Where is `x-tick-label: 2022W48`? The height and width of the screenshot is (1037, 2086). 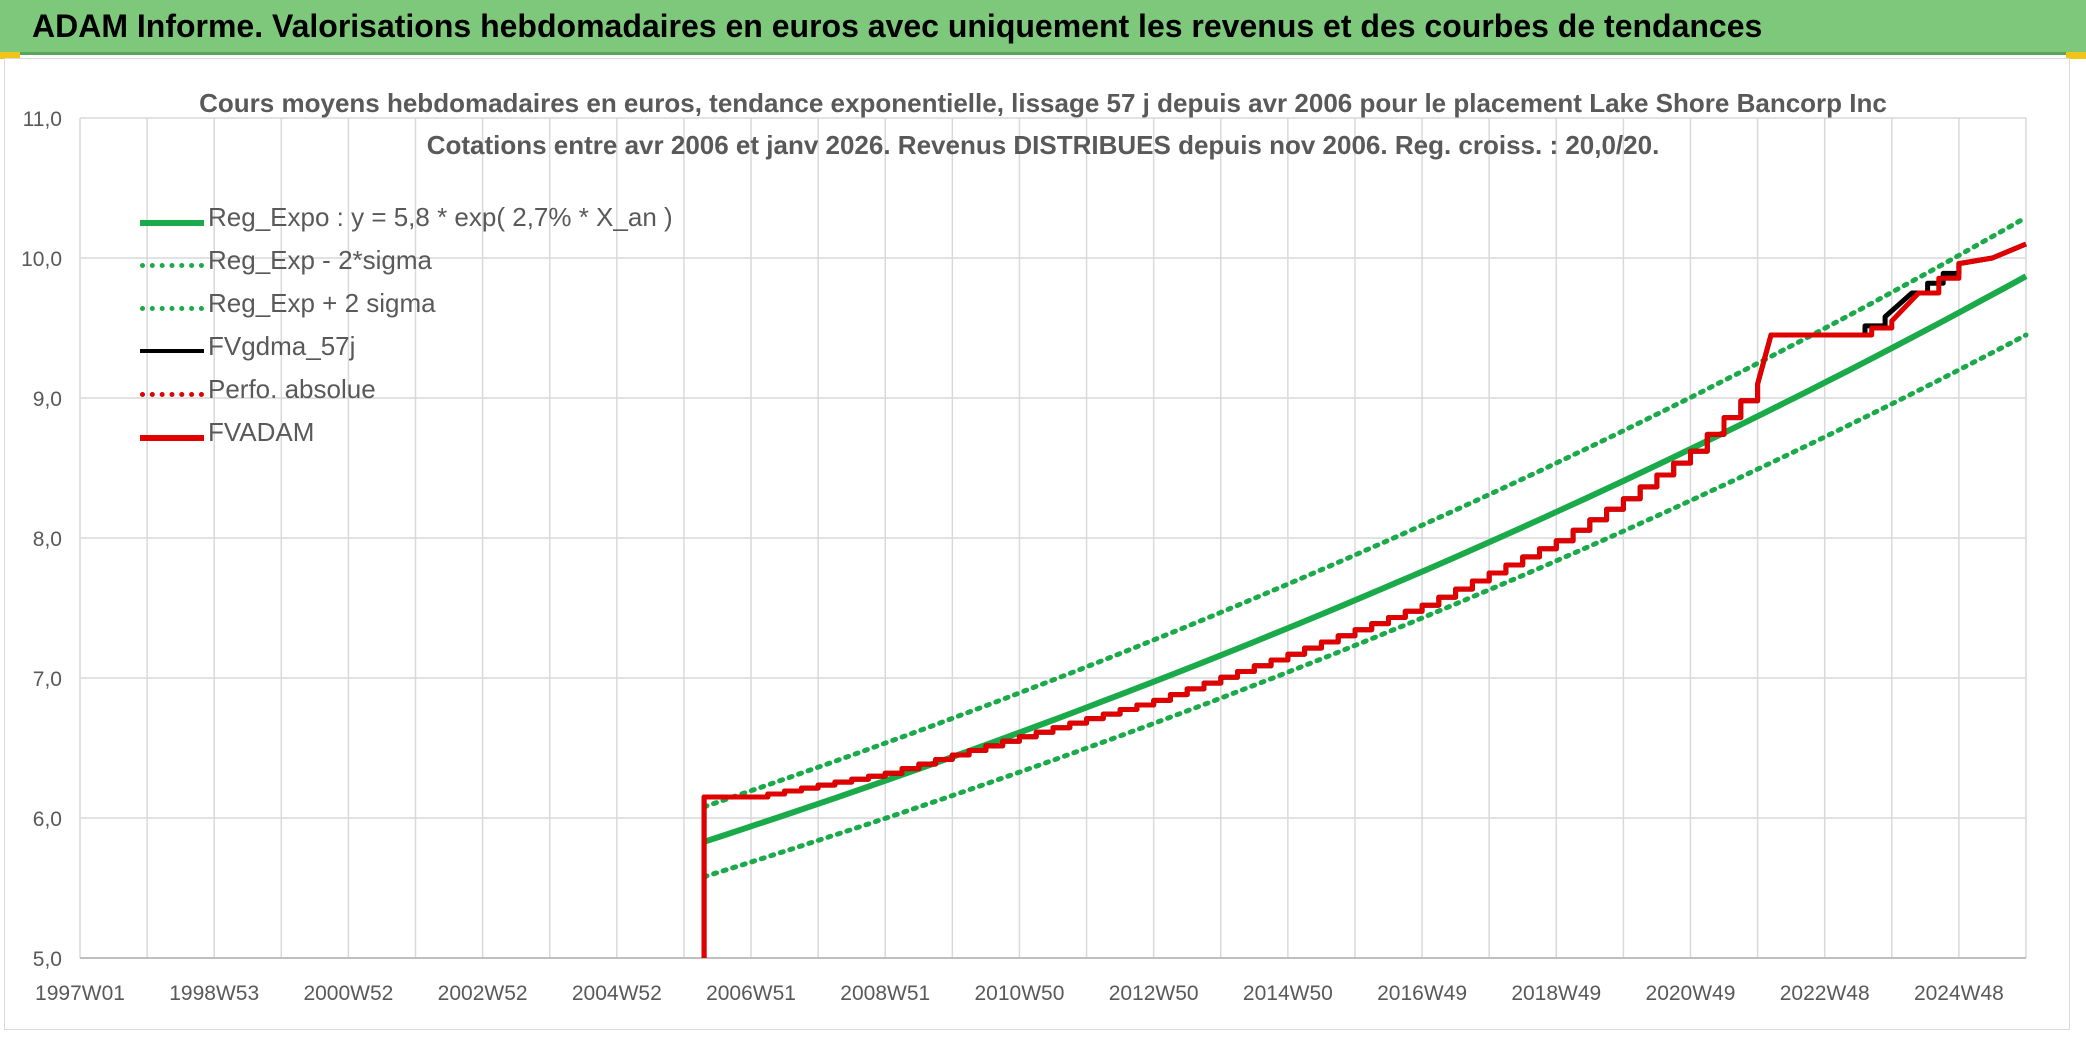
x-tick-label: 2022W48 is located at coordinates (1825, 993).